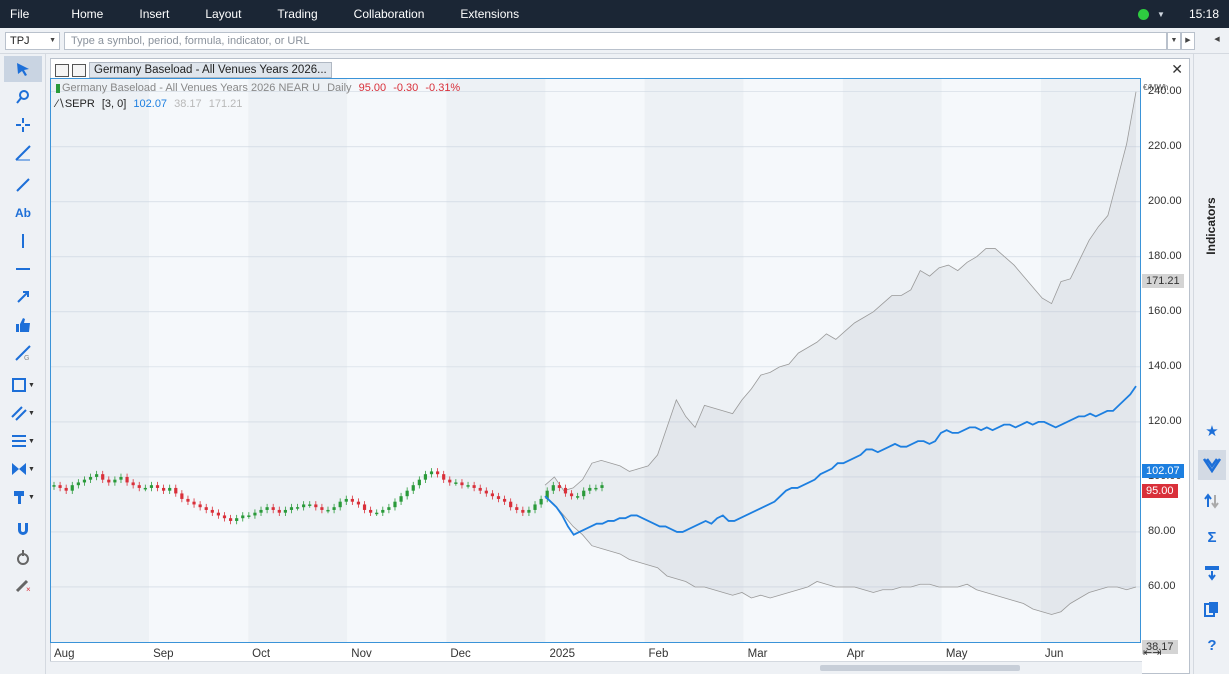 The height and width of the screenshot is (674, 1229). I want to click on horizontal-scrollbar, so click(596, 667).